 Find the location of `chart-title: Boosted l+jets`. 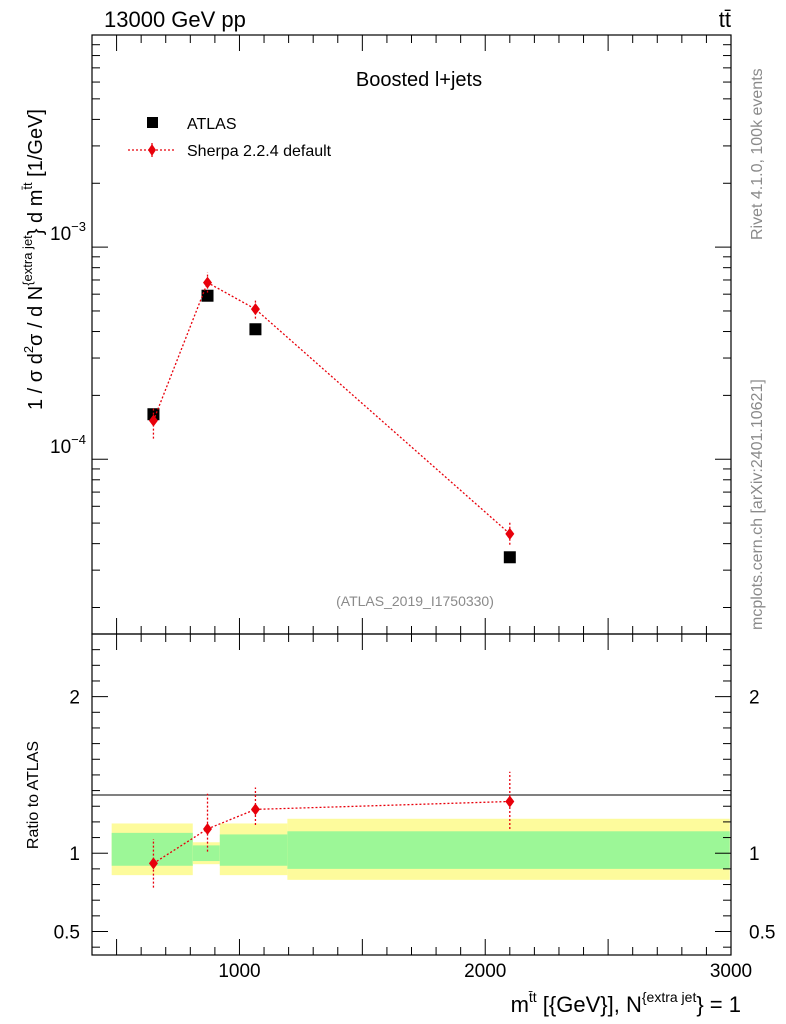

chart-title: Boosted l+jets is located at coordinates (419, 80).